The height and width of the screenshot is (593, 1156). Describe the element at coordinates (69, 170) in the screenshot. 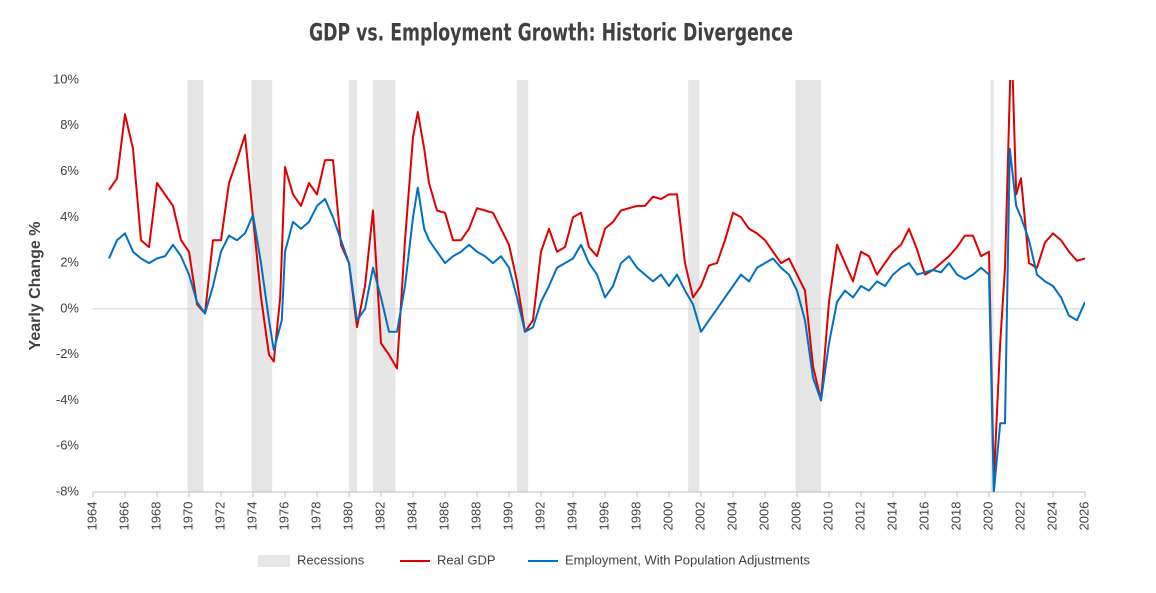

I see `y-tick-label: 6%` at that location.